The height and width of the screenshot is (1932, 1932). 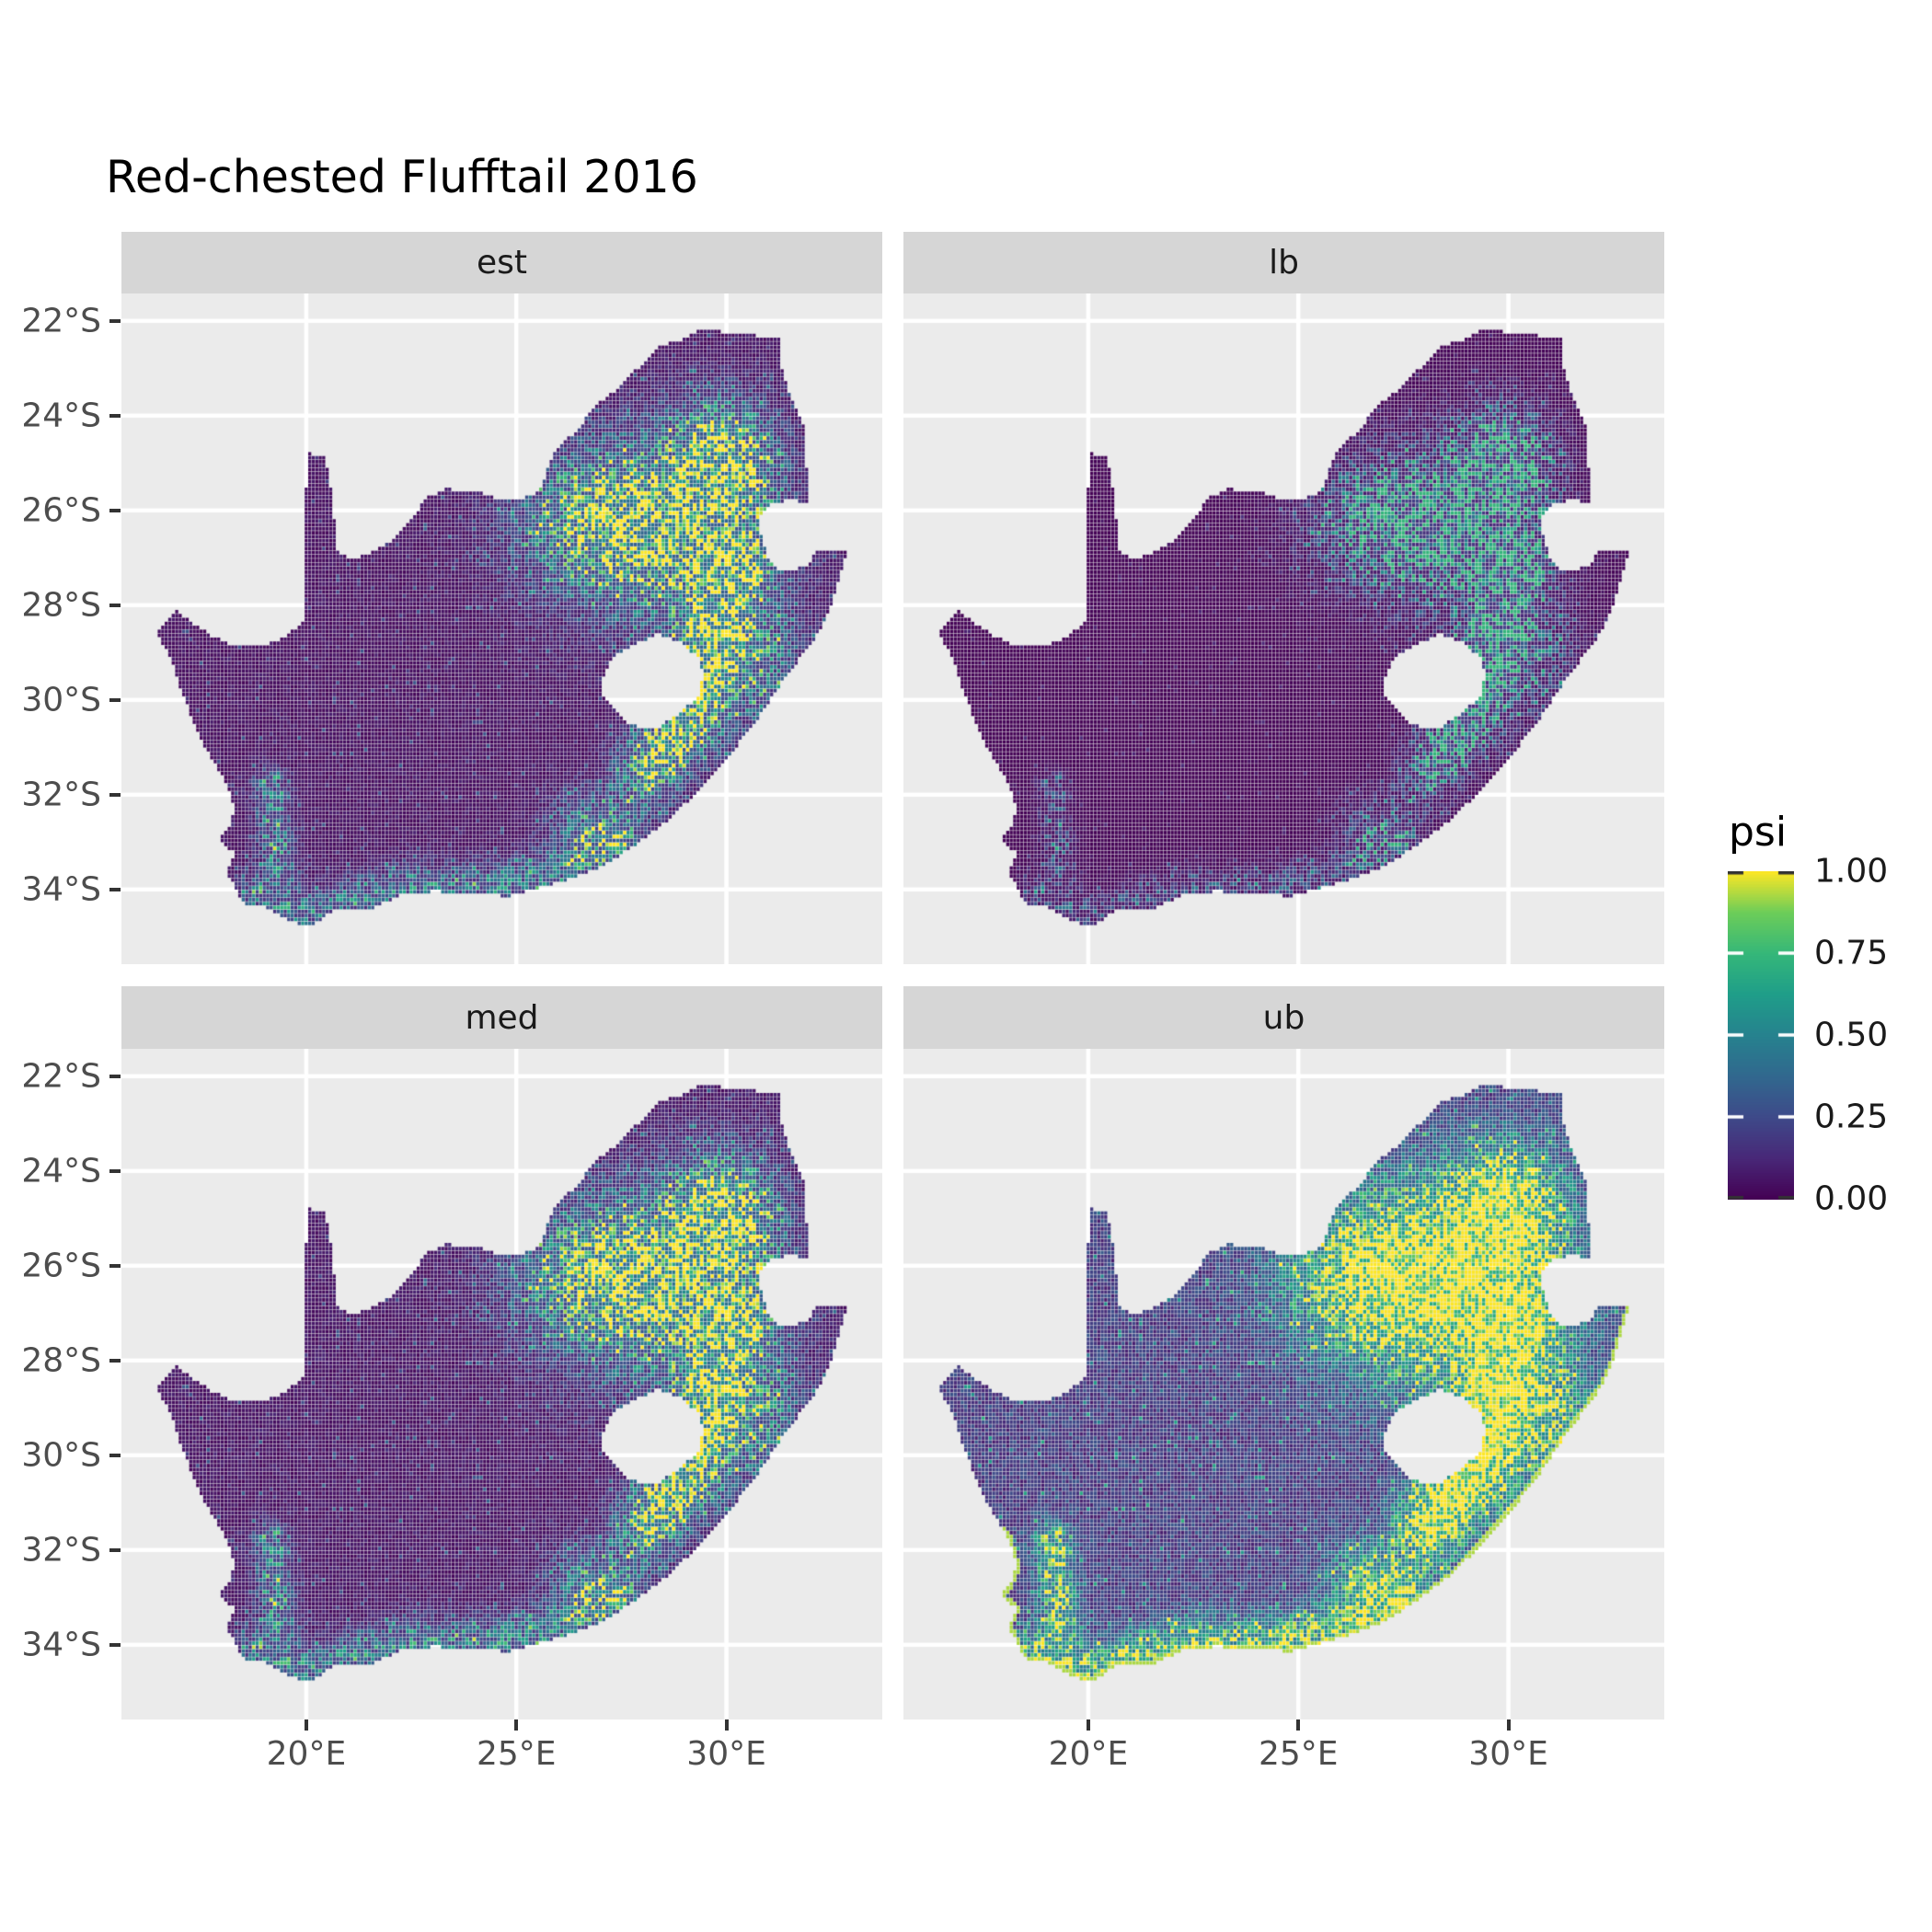 I want to click on plot-title: Red-chested Flufftail 2016, so click(x=402, y=177).